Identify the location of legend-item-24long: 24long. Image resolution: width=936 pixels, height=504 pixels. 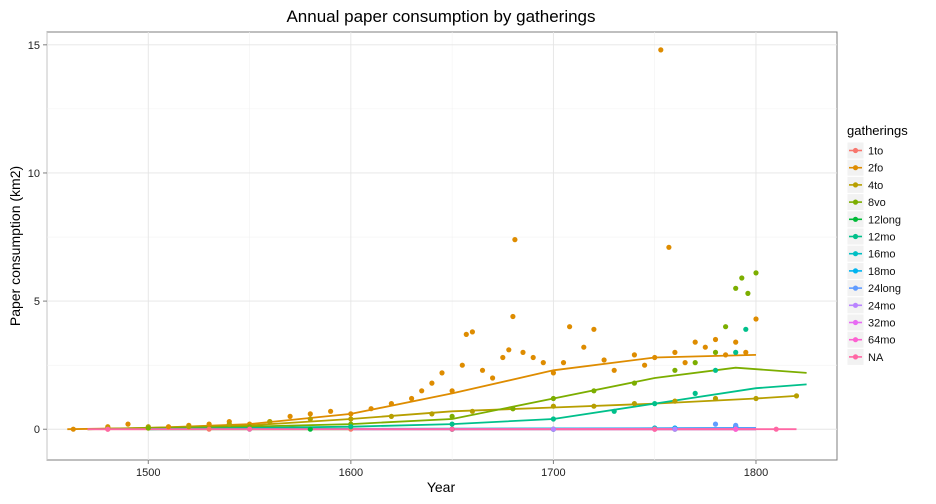
(873, 288).